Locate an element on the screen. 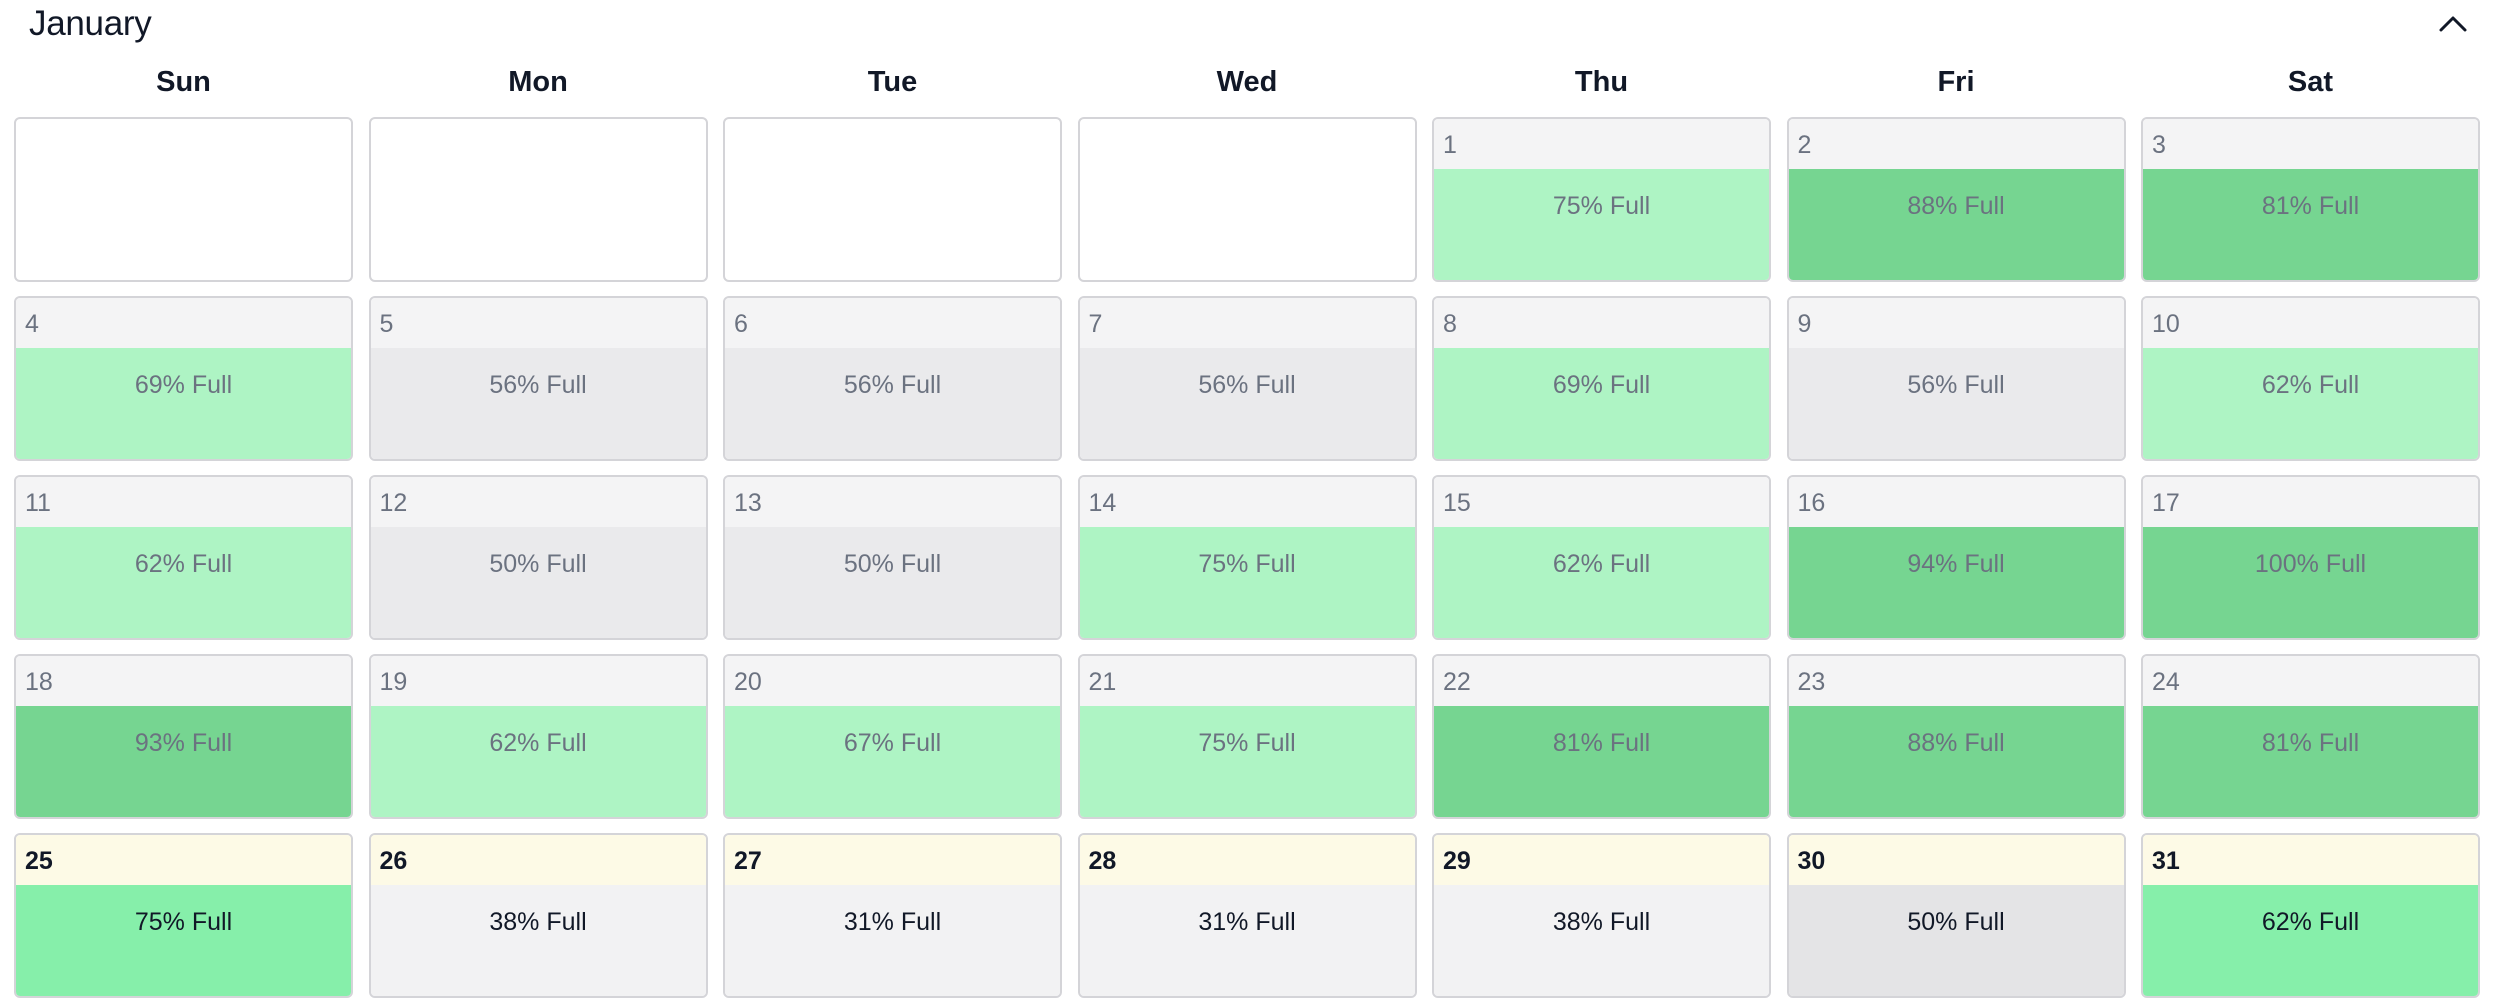  chevron-up-icon is located at coordinates (2453, 24).